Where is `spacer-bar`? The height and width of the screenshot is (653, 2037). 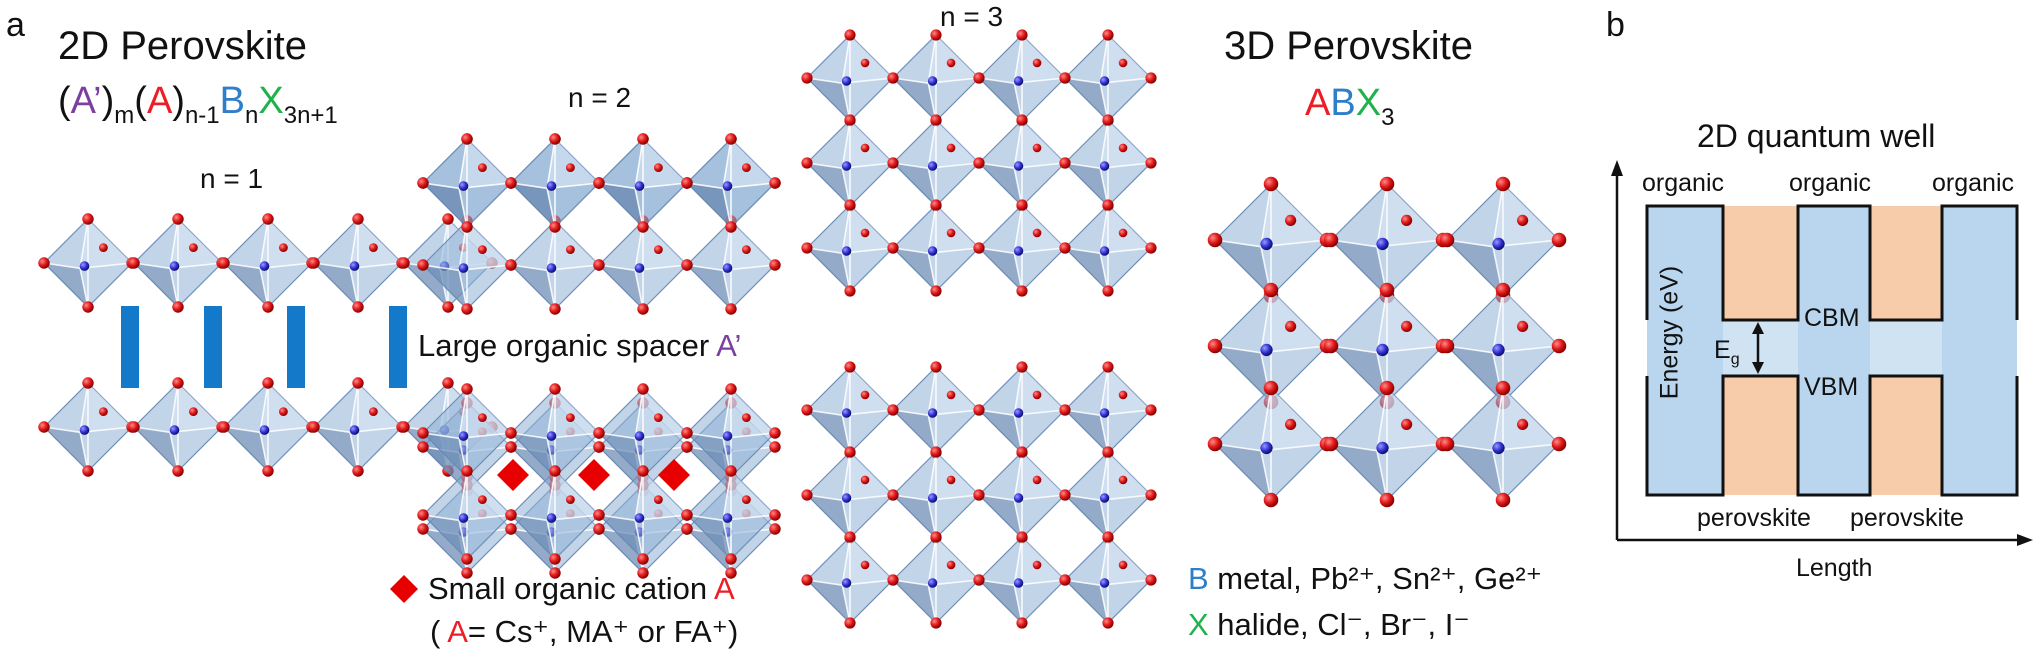
spacer-bar is located at coordinates (130, 347).